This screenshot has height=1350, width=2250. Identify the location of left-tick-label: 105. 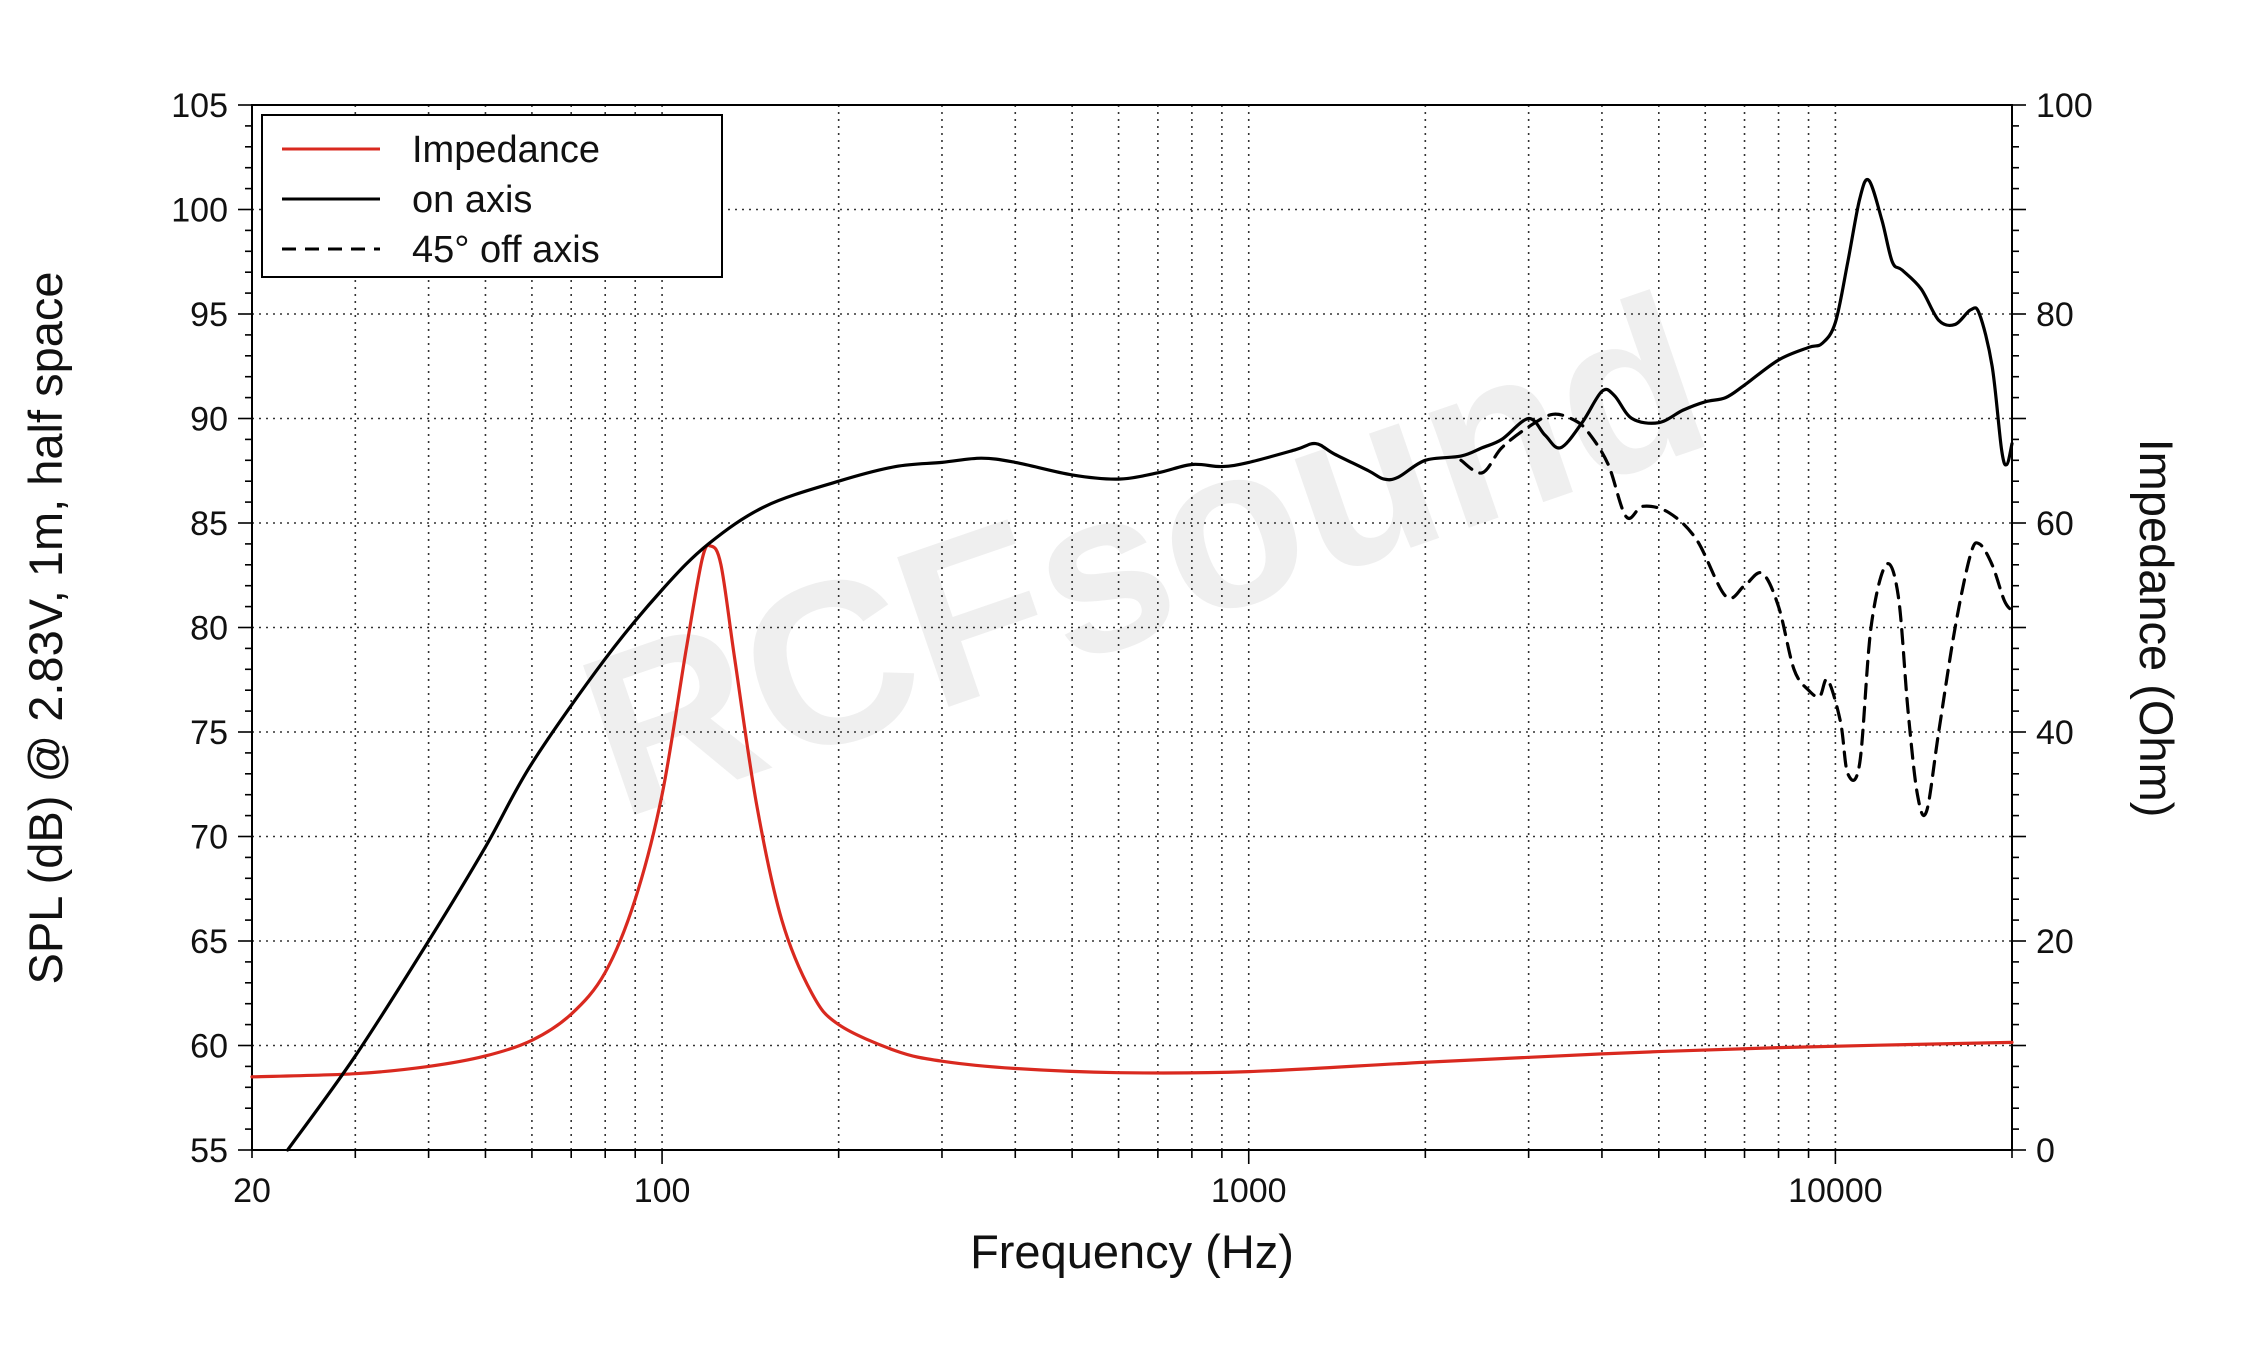
(199, 106).